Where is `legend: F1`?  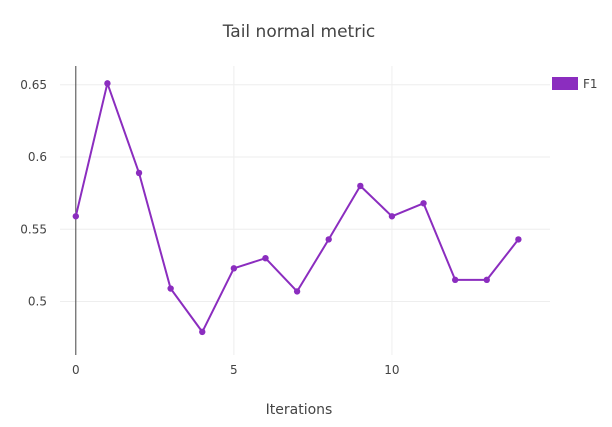
legend: F1 is located at coordinates (575, 84).